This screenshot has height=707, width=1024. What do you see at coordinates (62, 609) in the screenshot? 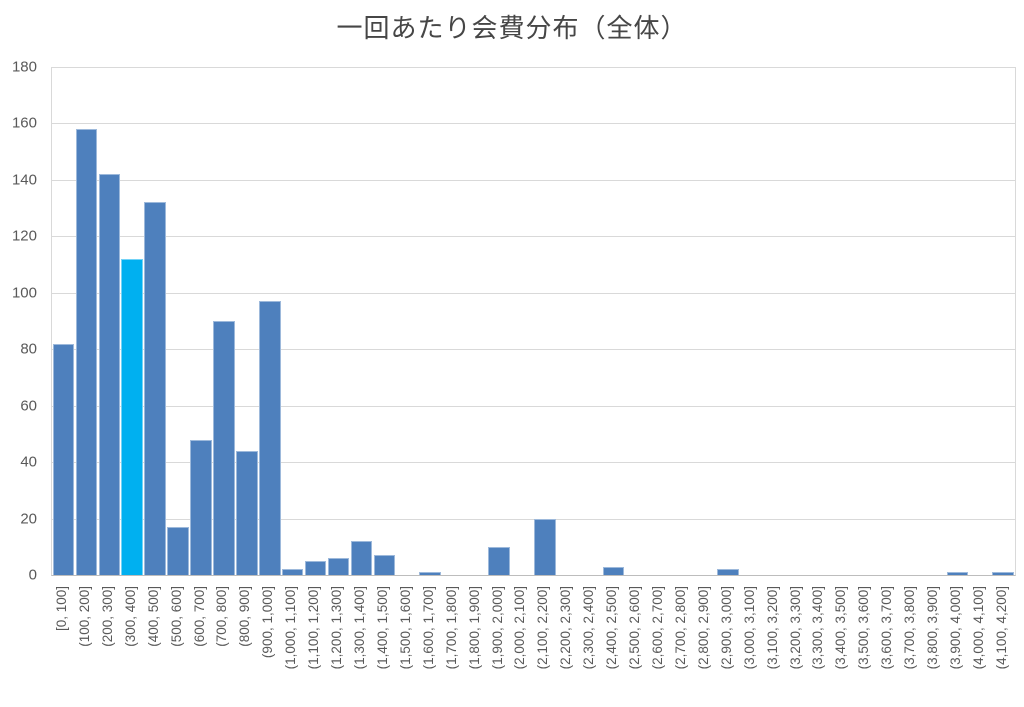
I see `x-tick-label: [0, 100]` at bounding box center [62, 609].